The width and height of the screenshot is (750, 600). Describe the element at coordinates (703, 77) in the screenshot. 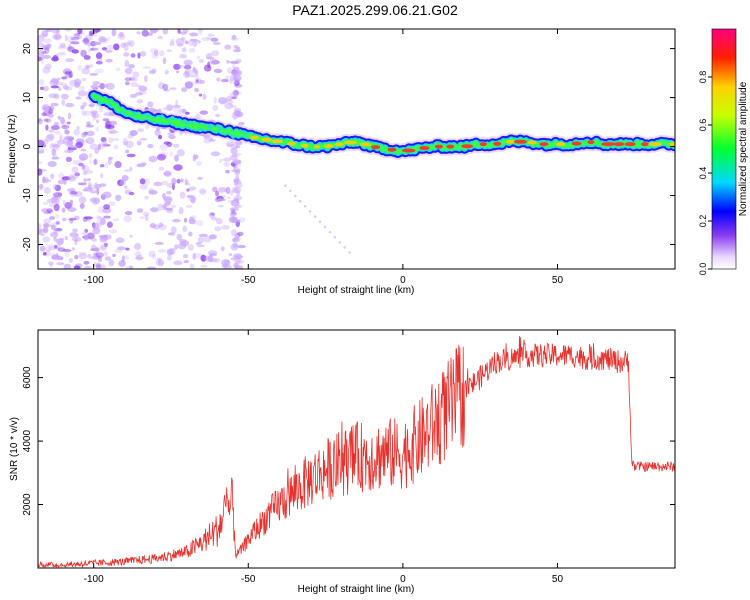

I see `colorbar-tick-label: 0.8` at that location.